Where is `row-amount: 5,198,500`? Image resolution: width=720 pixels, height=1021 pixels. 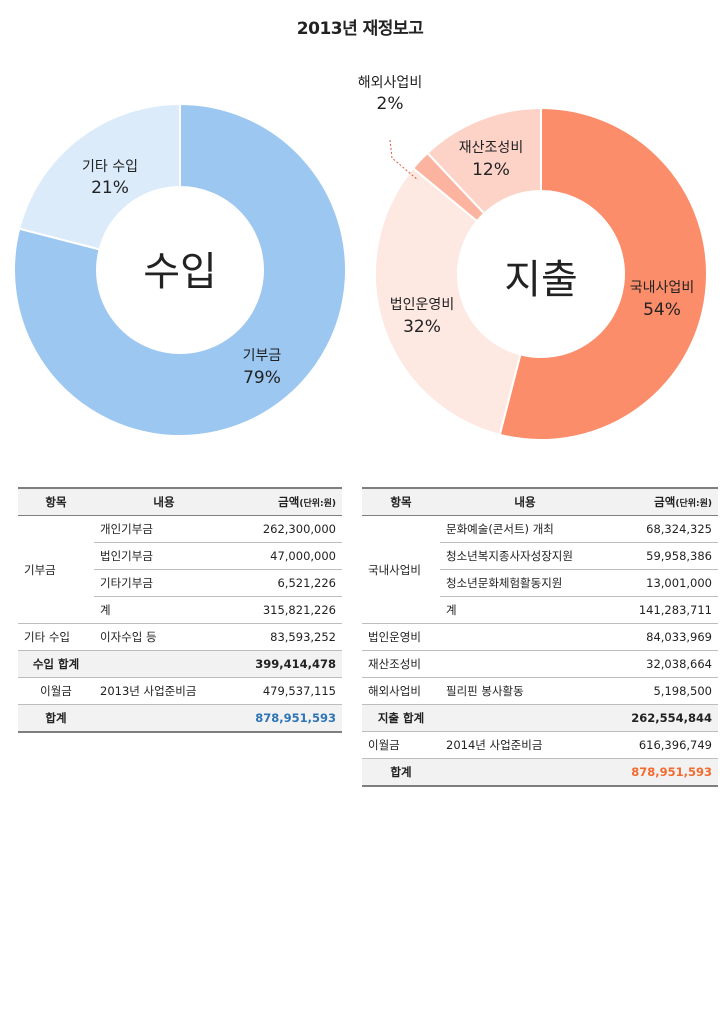 row-amount: 5,198,500 is located at coordinates (664, 691).